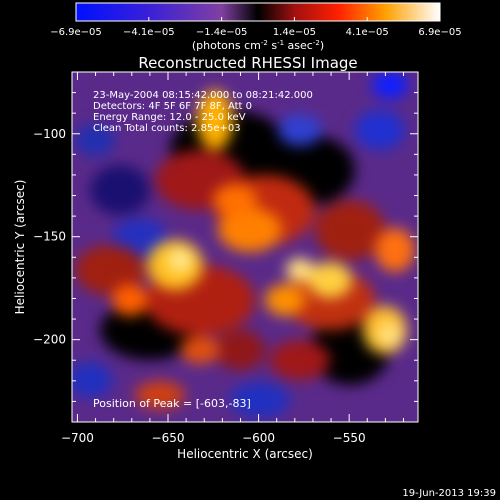  What do you see at coordinates (258, 438) in the screenshot?
I see `x-tick-label: −600` at bounding box center [258, 438].